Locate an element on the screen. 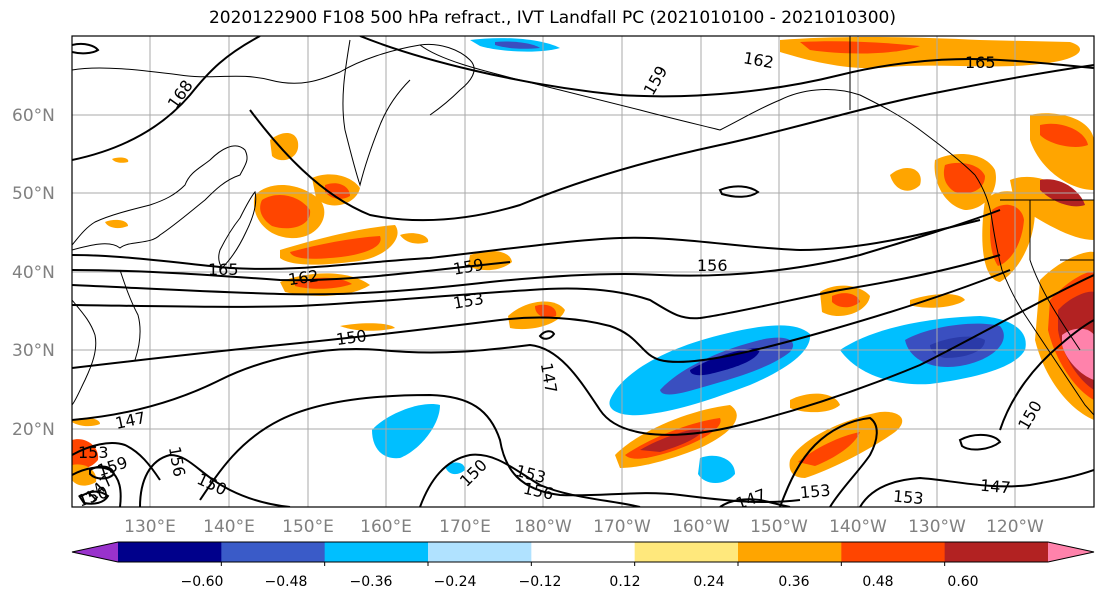  colorbar-extend-low is located at coordinates (95, 552).